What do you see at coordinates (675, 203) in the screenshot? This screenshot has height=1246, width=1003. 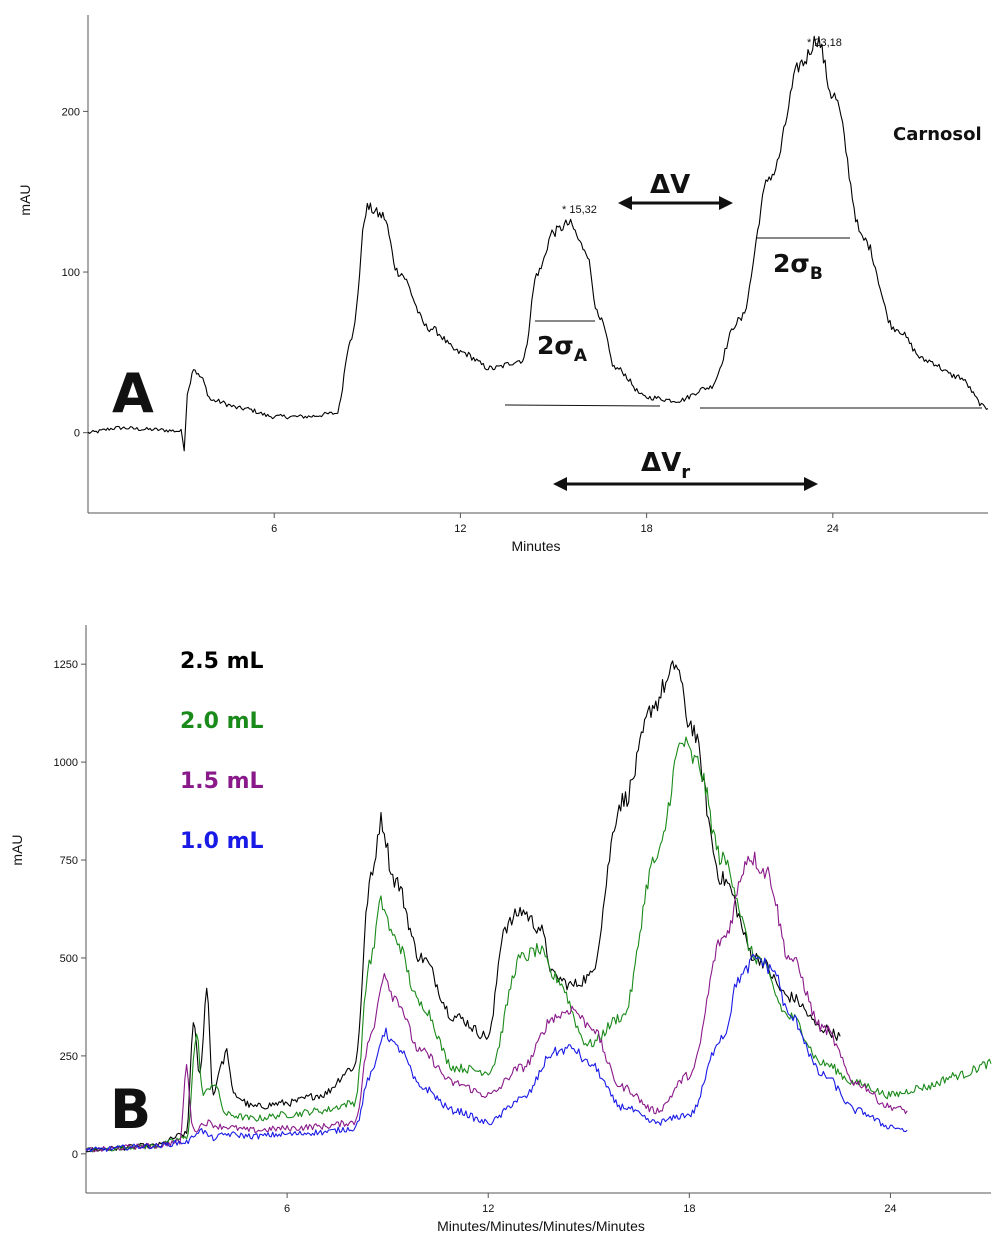 I see `delta-v-arrow` at bounding box center [675, 203].